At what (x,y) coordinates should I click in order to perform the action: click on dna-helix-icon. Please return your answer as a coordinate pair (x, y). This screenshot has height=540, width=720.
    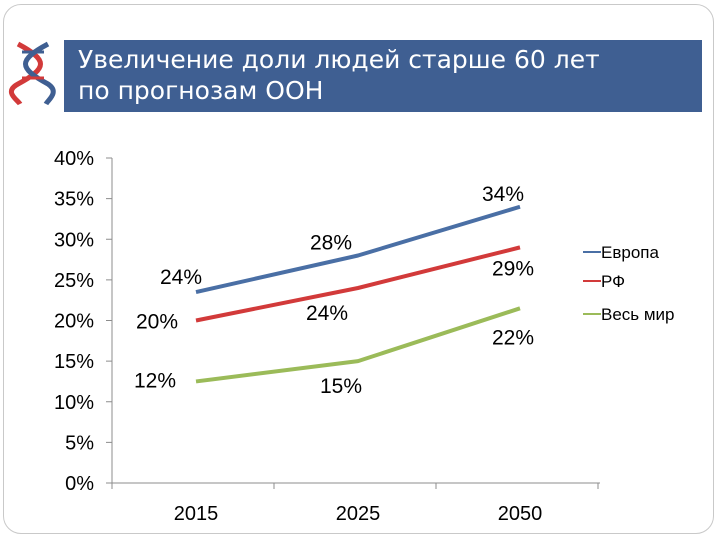
    Looking at the image, I should click on (32, 73).